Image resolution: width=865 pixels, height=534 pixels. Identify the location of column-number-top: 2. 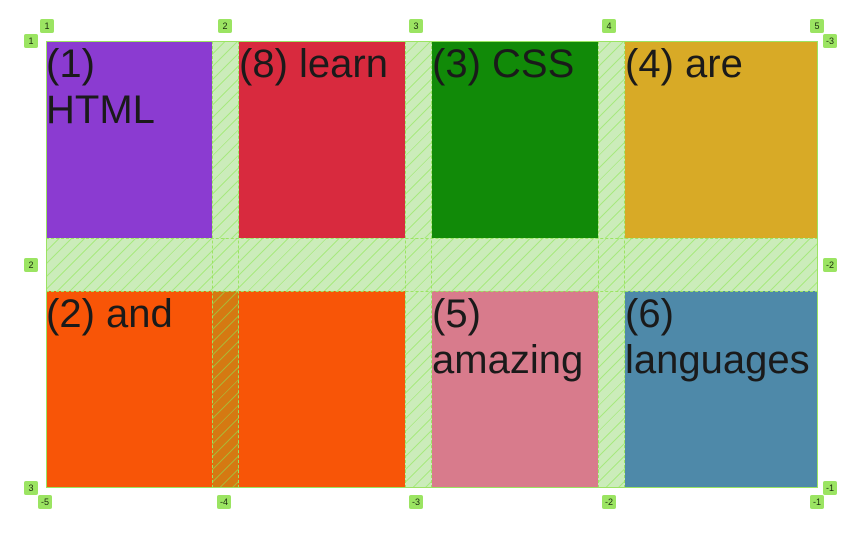
(225, 26).